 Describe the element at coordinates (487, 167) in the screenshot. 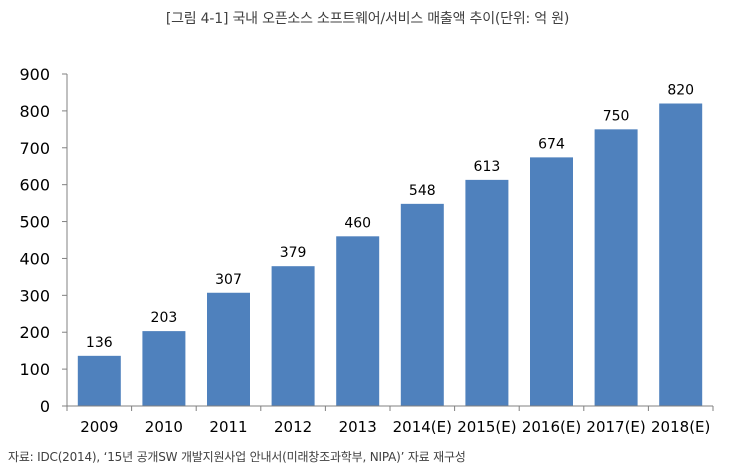

I see `bar-value-label: 613` at that location.